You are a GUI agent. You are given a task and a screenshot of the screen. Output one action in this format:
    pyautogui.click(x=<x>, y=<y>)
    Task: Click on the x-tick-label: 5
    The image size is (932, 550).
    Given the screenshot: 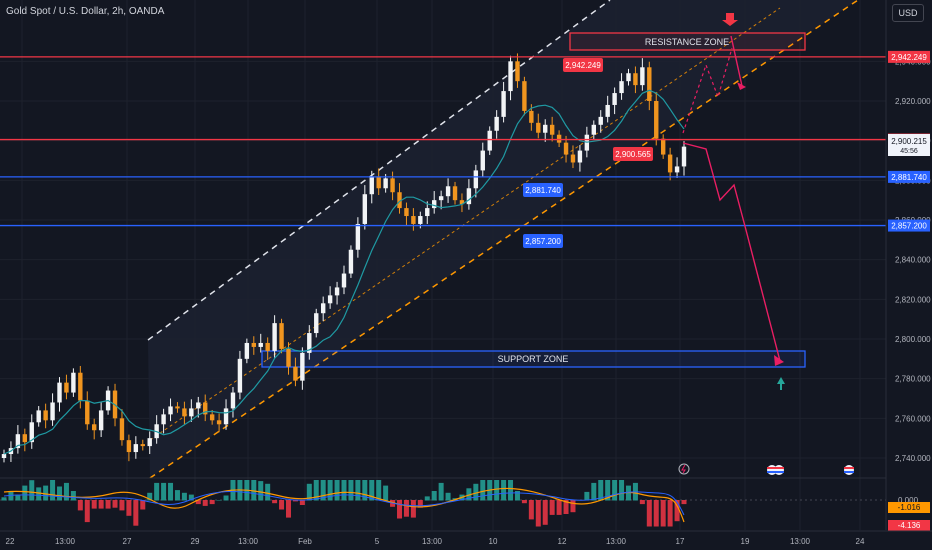 What is the action you would take?
    pyautogui.click(x=377, y=541)
    